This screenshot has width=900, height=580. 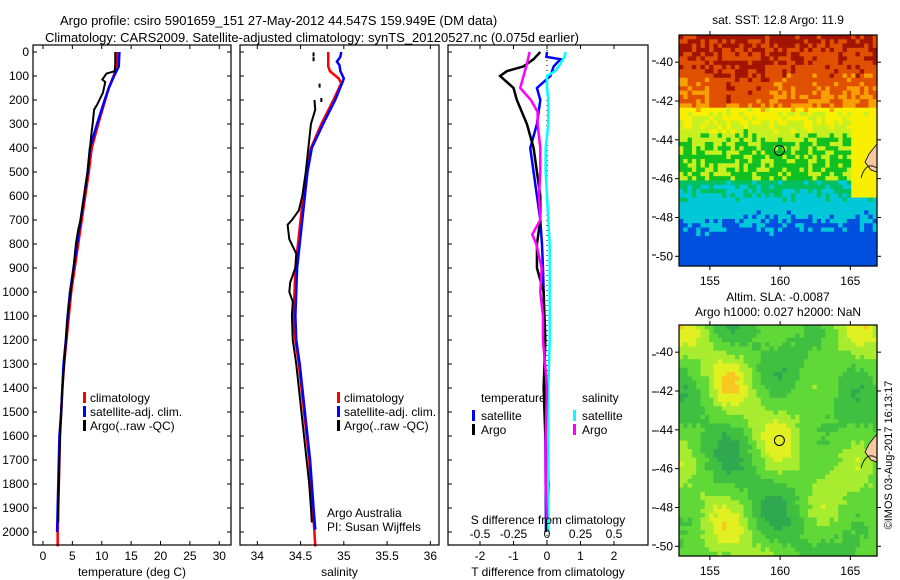 What do you see at coordinates (768, 449) in the screenshot?
I see `sla-map: 155 160 165-40-42-44-46-48-50` at bounding box center [768, 449].